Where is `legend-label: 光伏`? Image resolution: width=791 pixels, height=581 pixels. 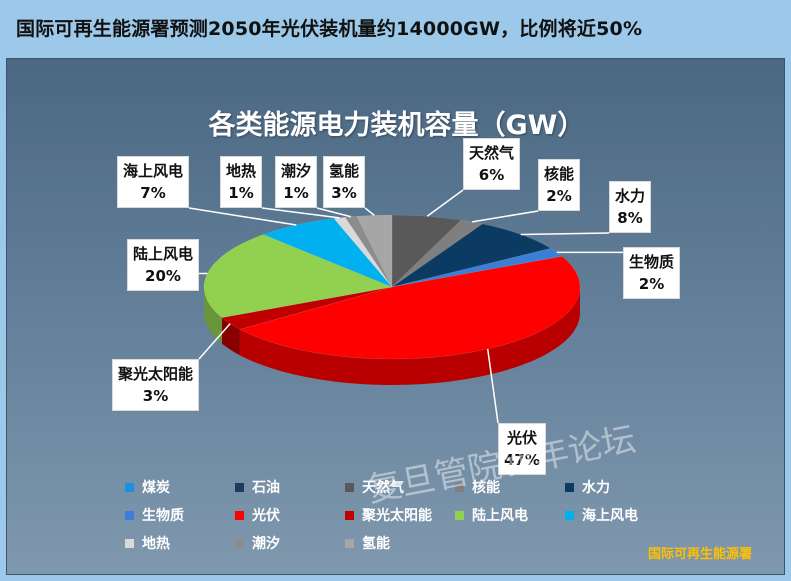
legend-label: 光伏 is located at coordinates (266, 516).